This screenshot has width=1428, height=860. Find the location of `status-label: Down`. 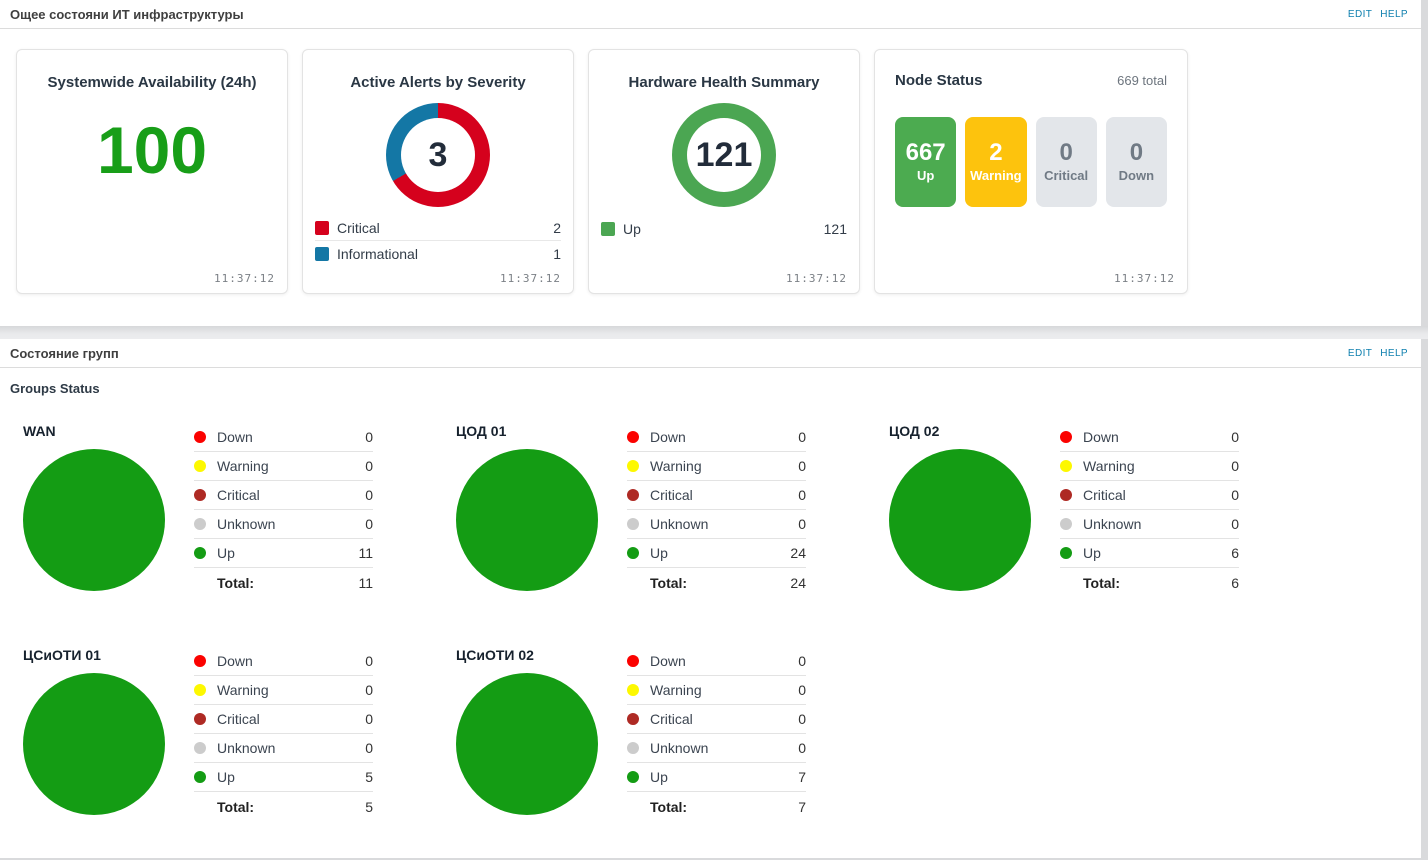

status-label: Down is located at coordinates (668, 437).